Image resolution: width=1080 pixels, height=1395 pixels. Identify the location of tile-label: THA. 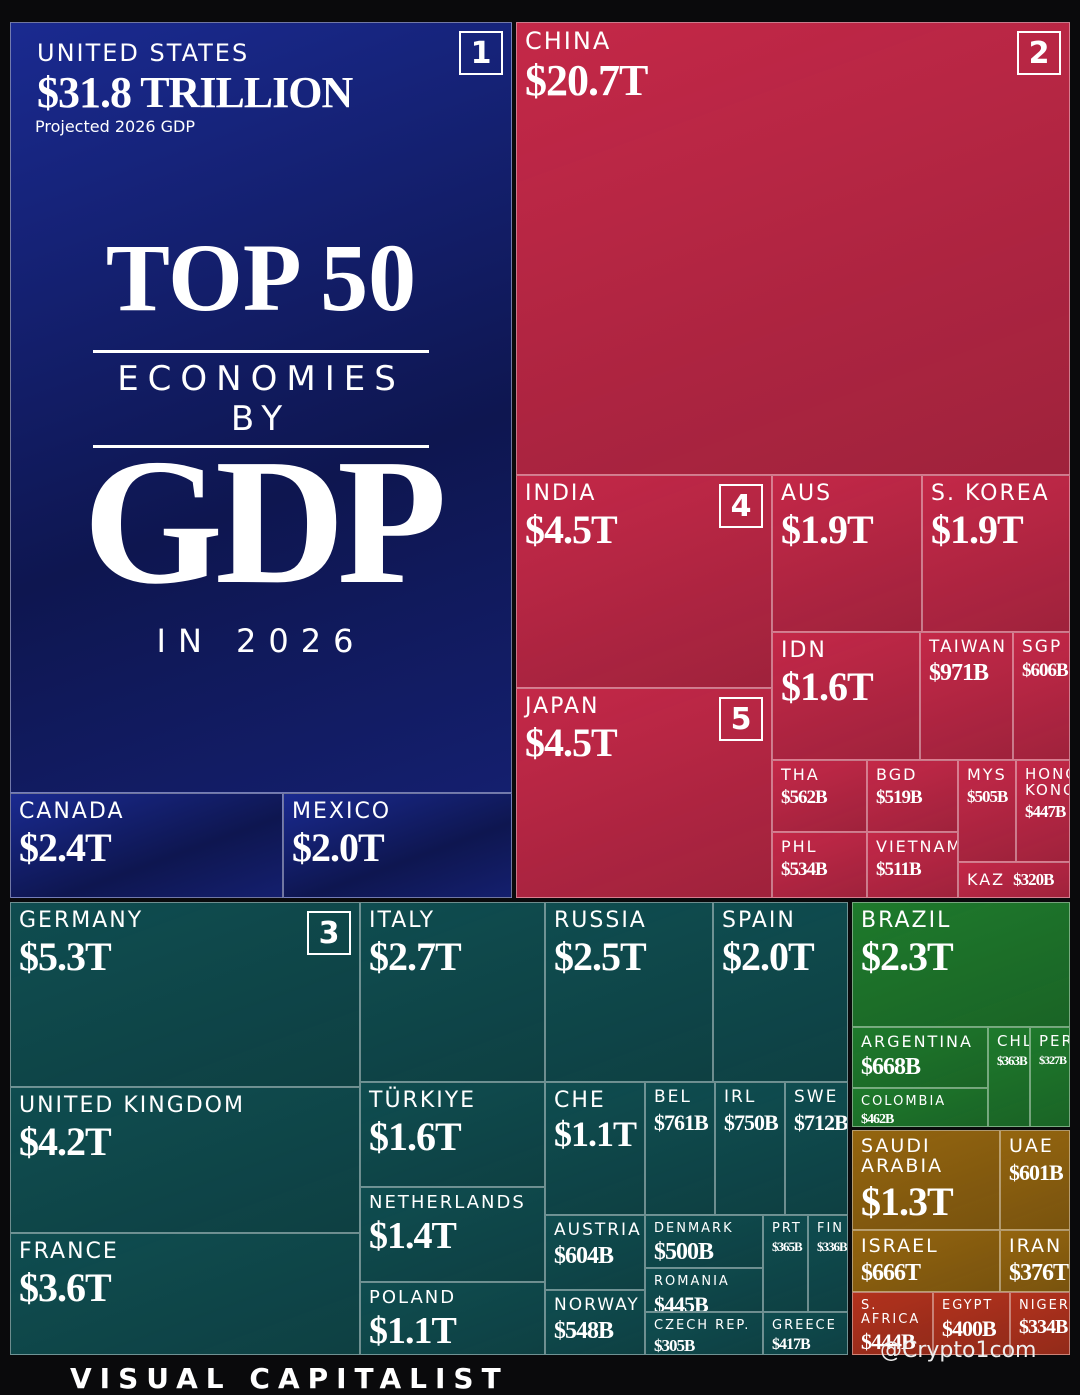
(800, 774).